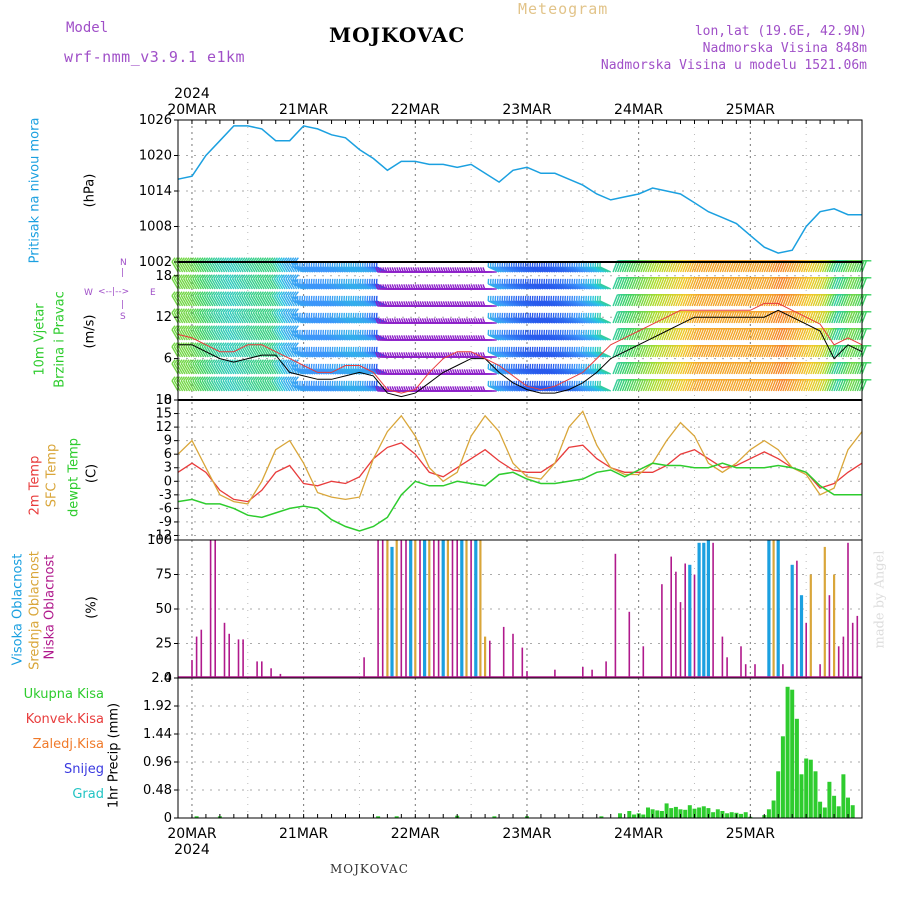 This screenshot has height=900, width=900. What do you see at coordinates (88, 794) in the screenshot?
I see `precip-legend-hail: Grad` at bounding box center [88, 794].